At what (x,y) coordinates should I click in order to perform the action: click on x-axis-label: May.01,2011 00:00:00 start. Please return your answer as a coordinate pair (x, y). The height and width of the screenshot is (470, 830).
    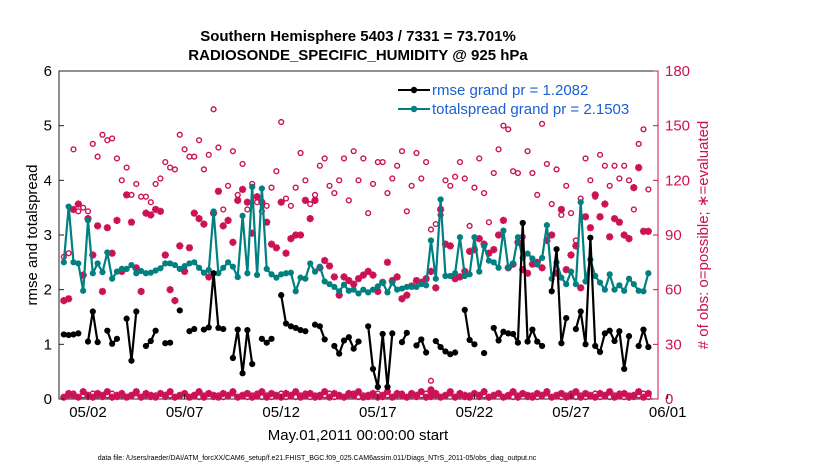
    Looking at the image, I should click on (358, 435).